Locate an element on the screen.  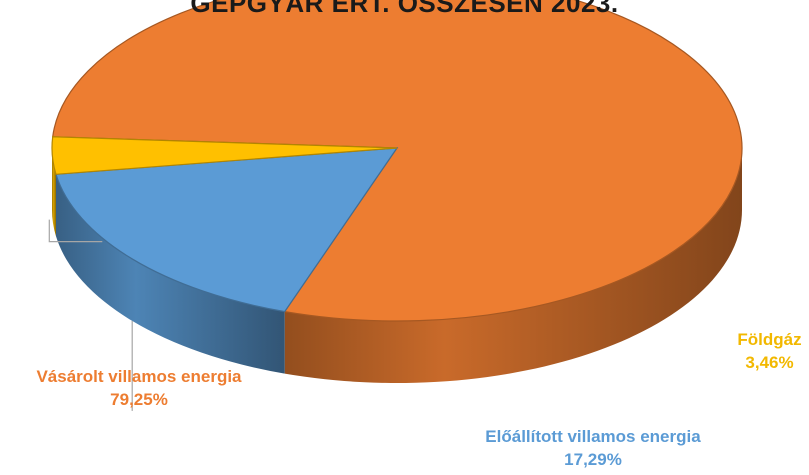
slice-name-purchased-electricity: Vásárolt villamos energia is located at coordinates (139, 376).